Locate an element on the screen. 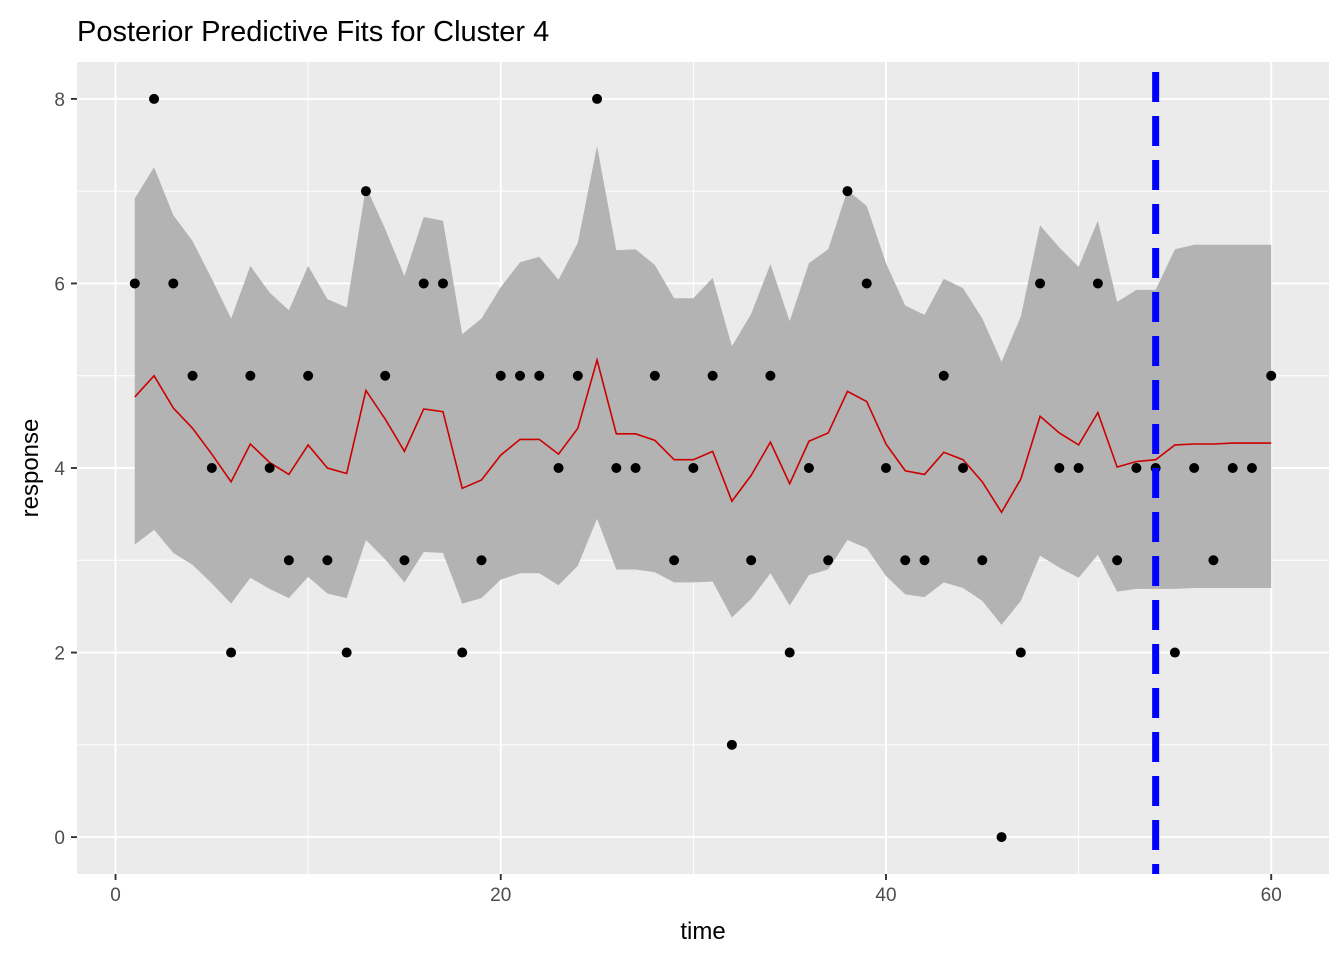  y-tick-label: 8 is located at coordinates (59, 100).